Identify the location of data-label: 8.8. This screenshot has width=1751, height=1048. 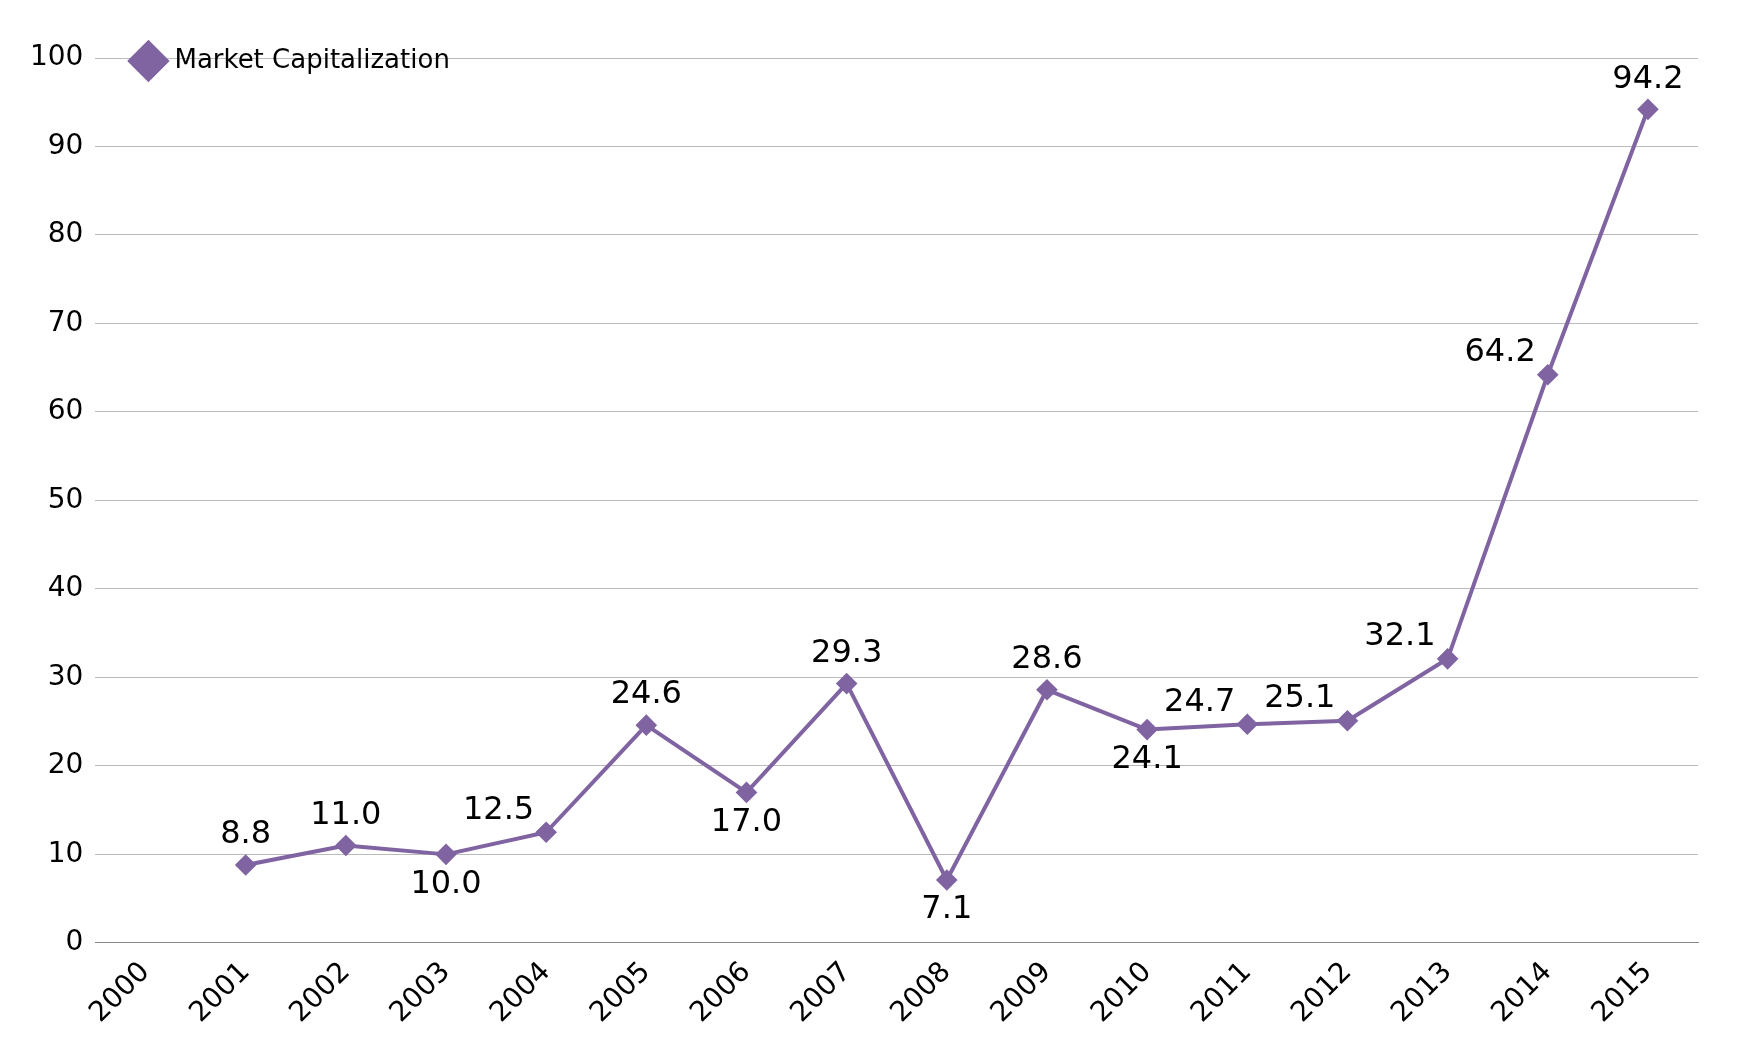
(246, 832).